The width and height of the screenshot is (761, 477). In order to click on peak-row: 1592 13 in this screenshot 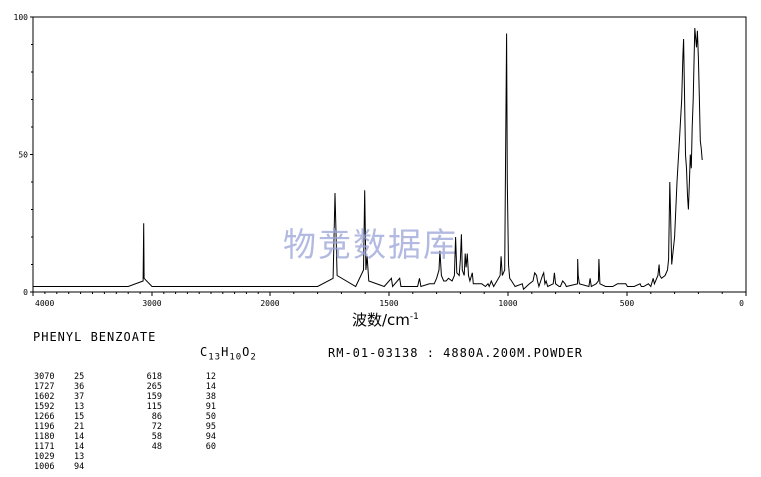, I will do `click(69, 407)`.